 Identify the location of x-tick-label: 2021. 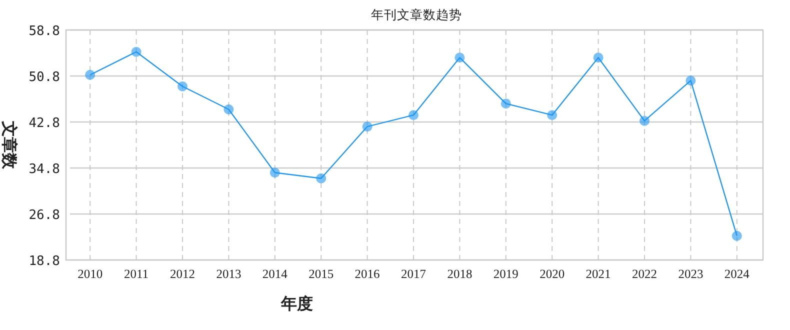
(598, 274).